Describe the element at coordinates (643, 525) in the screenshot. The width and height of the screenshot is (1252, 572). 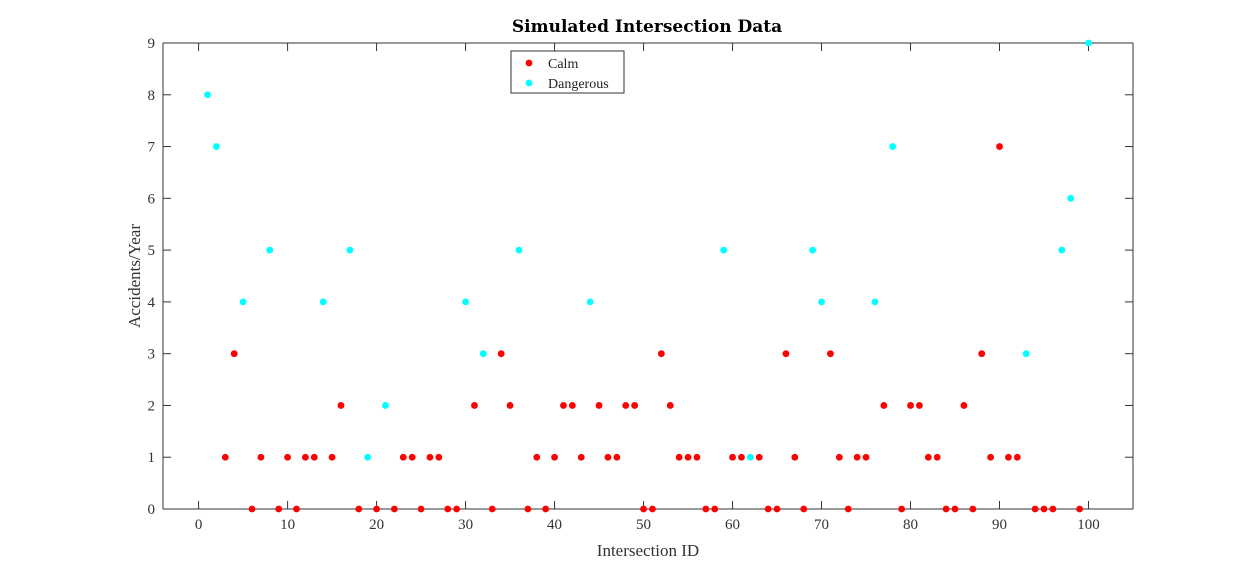
I see `x-tick-label: 50` at that location.